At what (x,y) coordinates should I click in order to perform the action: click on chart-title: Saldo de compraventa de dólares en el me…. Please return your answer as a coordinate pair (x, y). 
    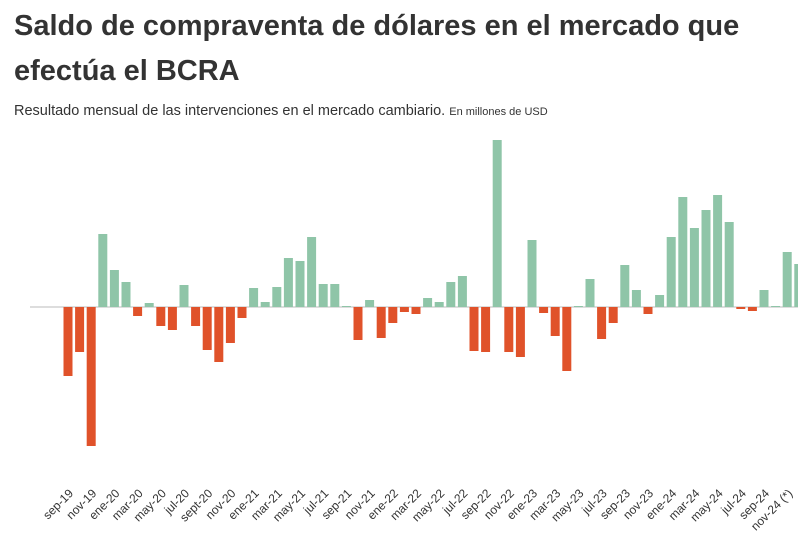
    Looking at the image, I should click on (377, 48).